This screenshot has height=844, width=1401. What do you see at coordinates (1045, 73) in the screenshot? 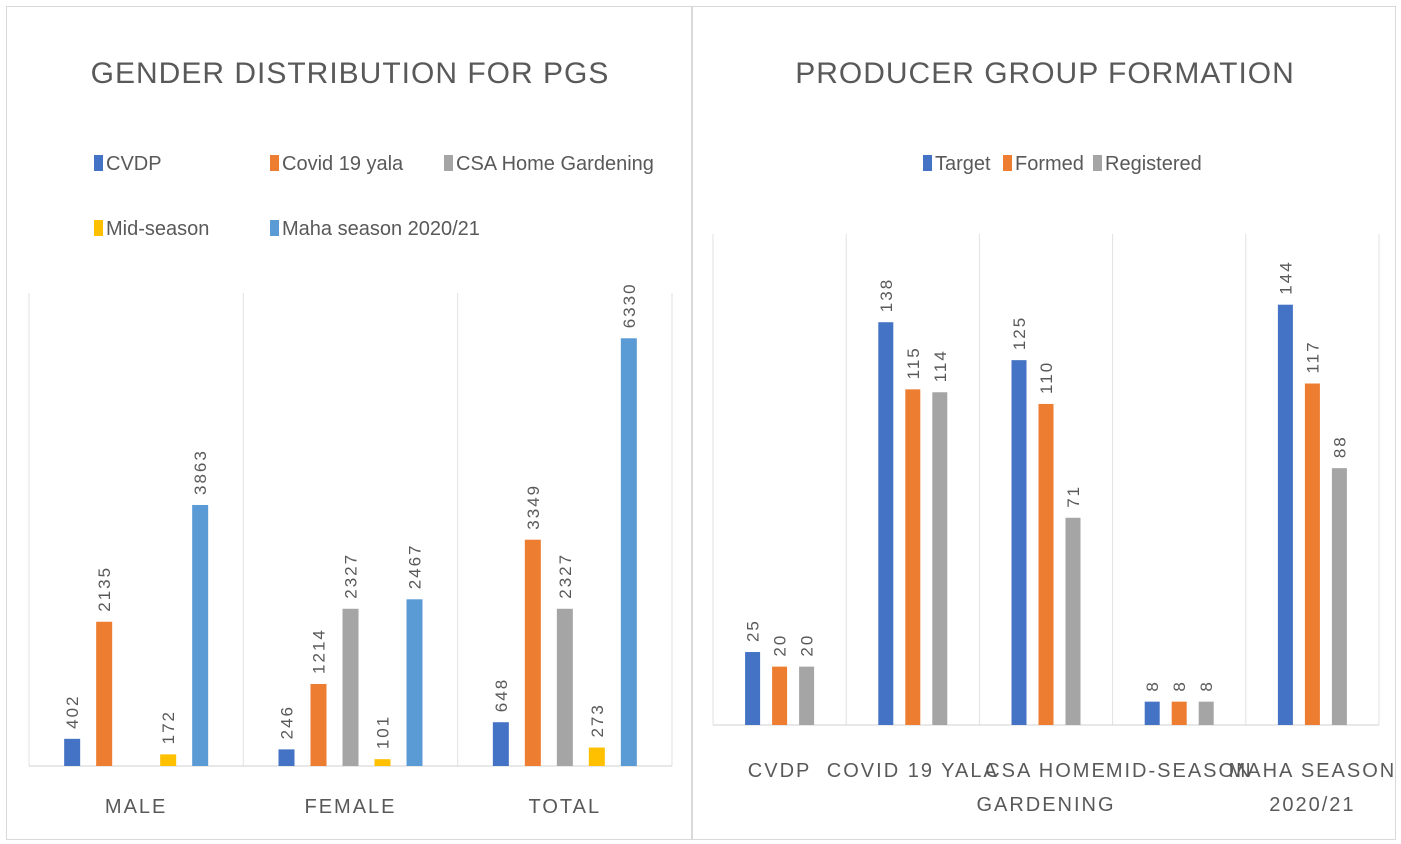
I see `chart-title: PRODUCER GROUP FORMATION` at bounding box center [1045, 73].